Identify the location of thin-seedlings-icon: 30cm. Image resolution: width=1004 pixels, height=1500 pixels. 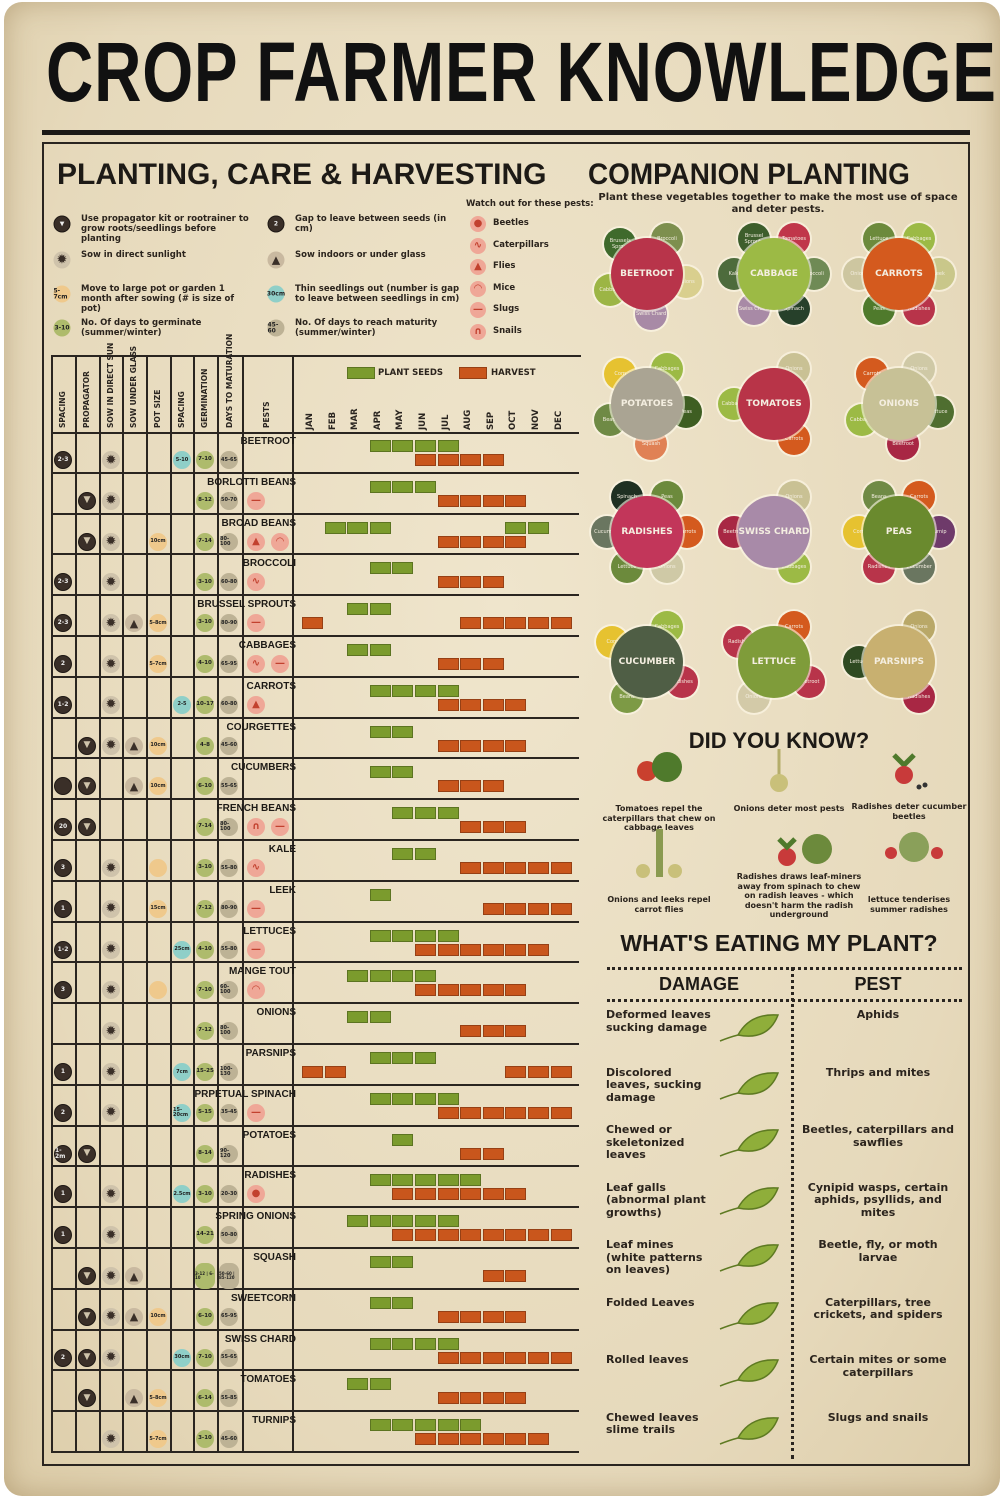
(276, 294).